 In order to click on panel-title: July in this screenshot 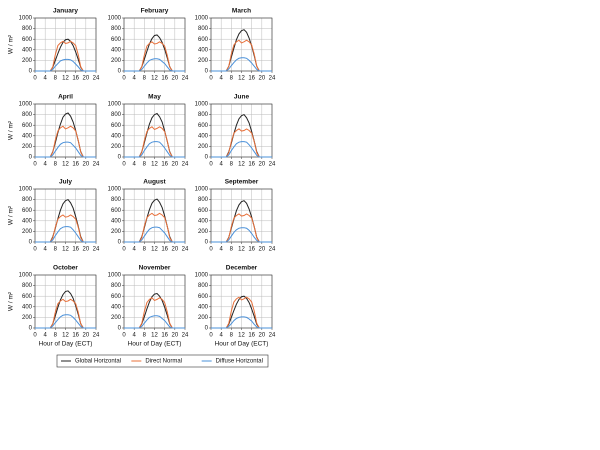, I will do `click(65, 182)`.